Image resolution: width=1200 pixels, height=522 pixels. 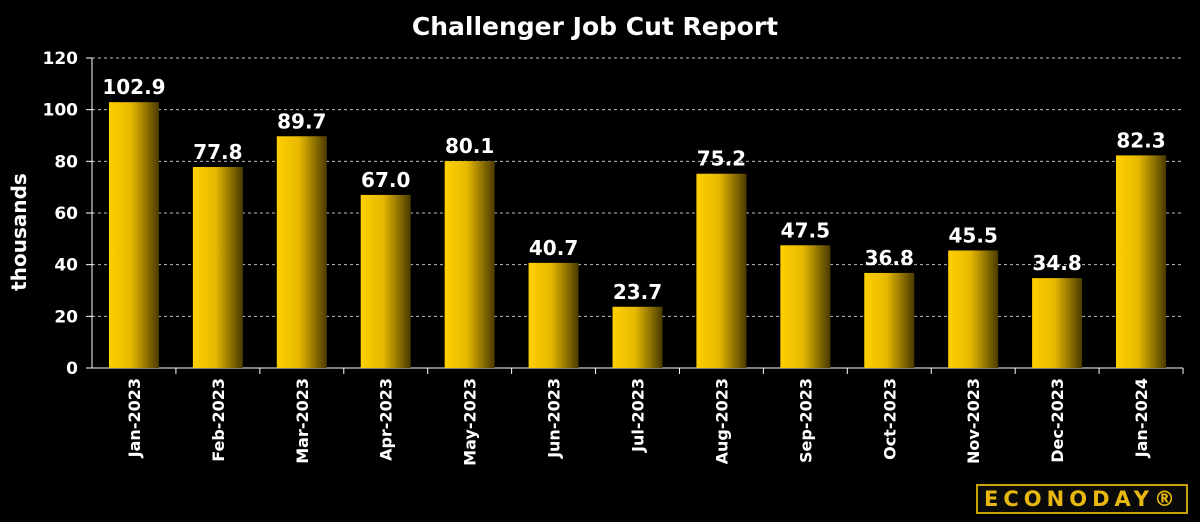 I want to click on y-tick-label: 40, so click(x=66, y=266).